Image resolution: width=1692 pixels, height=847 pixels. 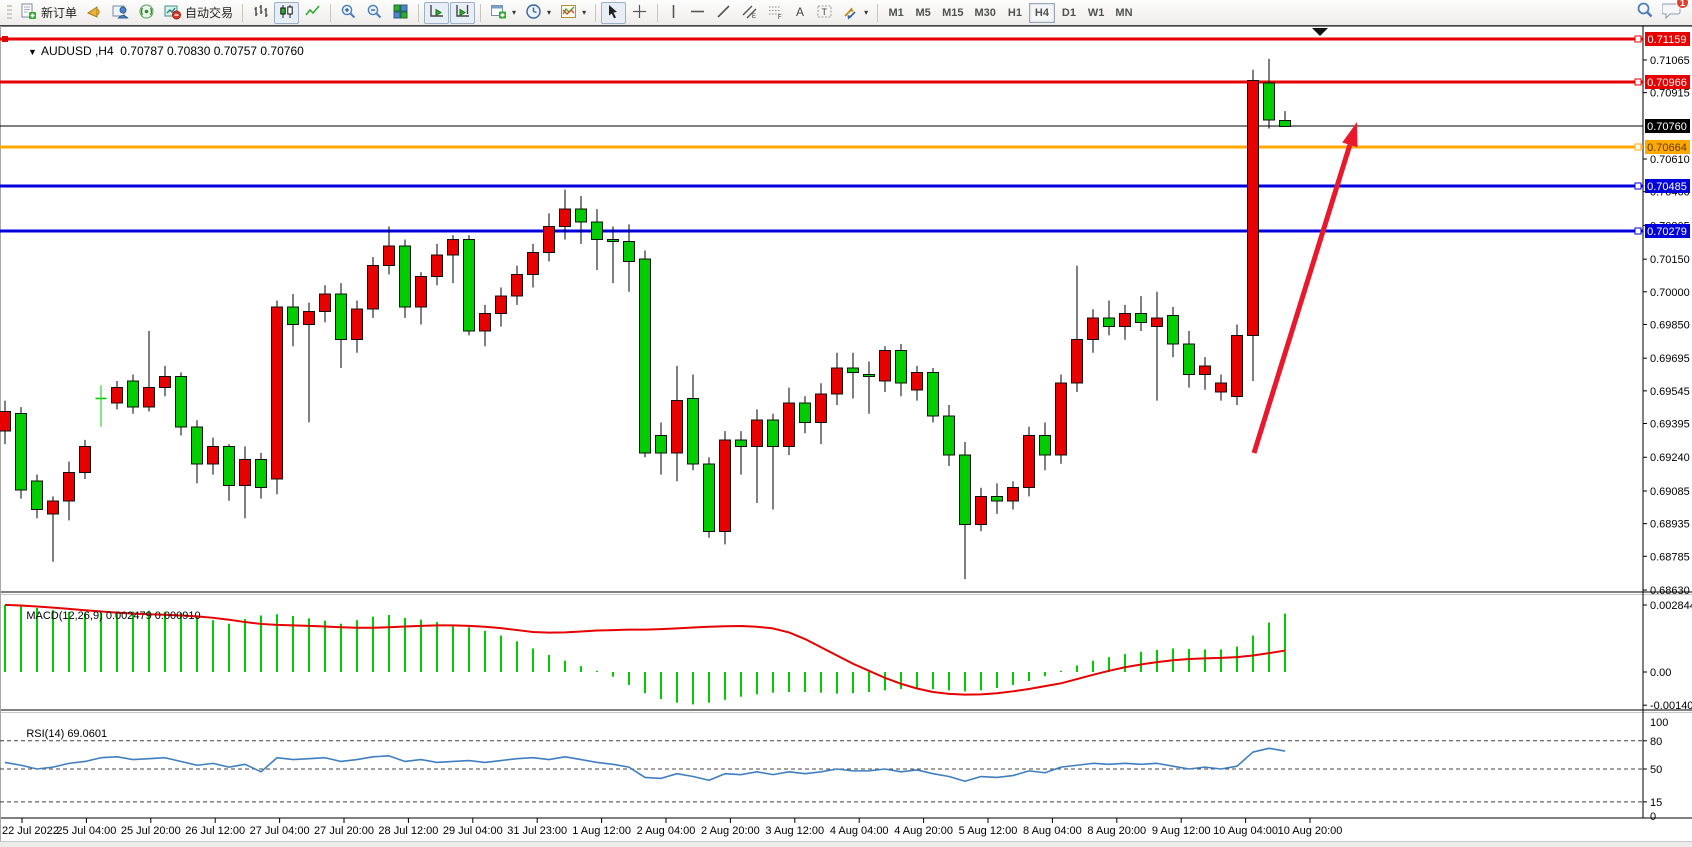 I want to click on text-label-tool: T, so click(x=824, y=13).